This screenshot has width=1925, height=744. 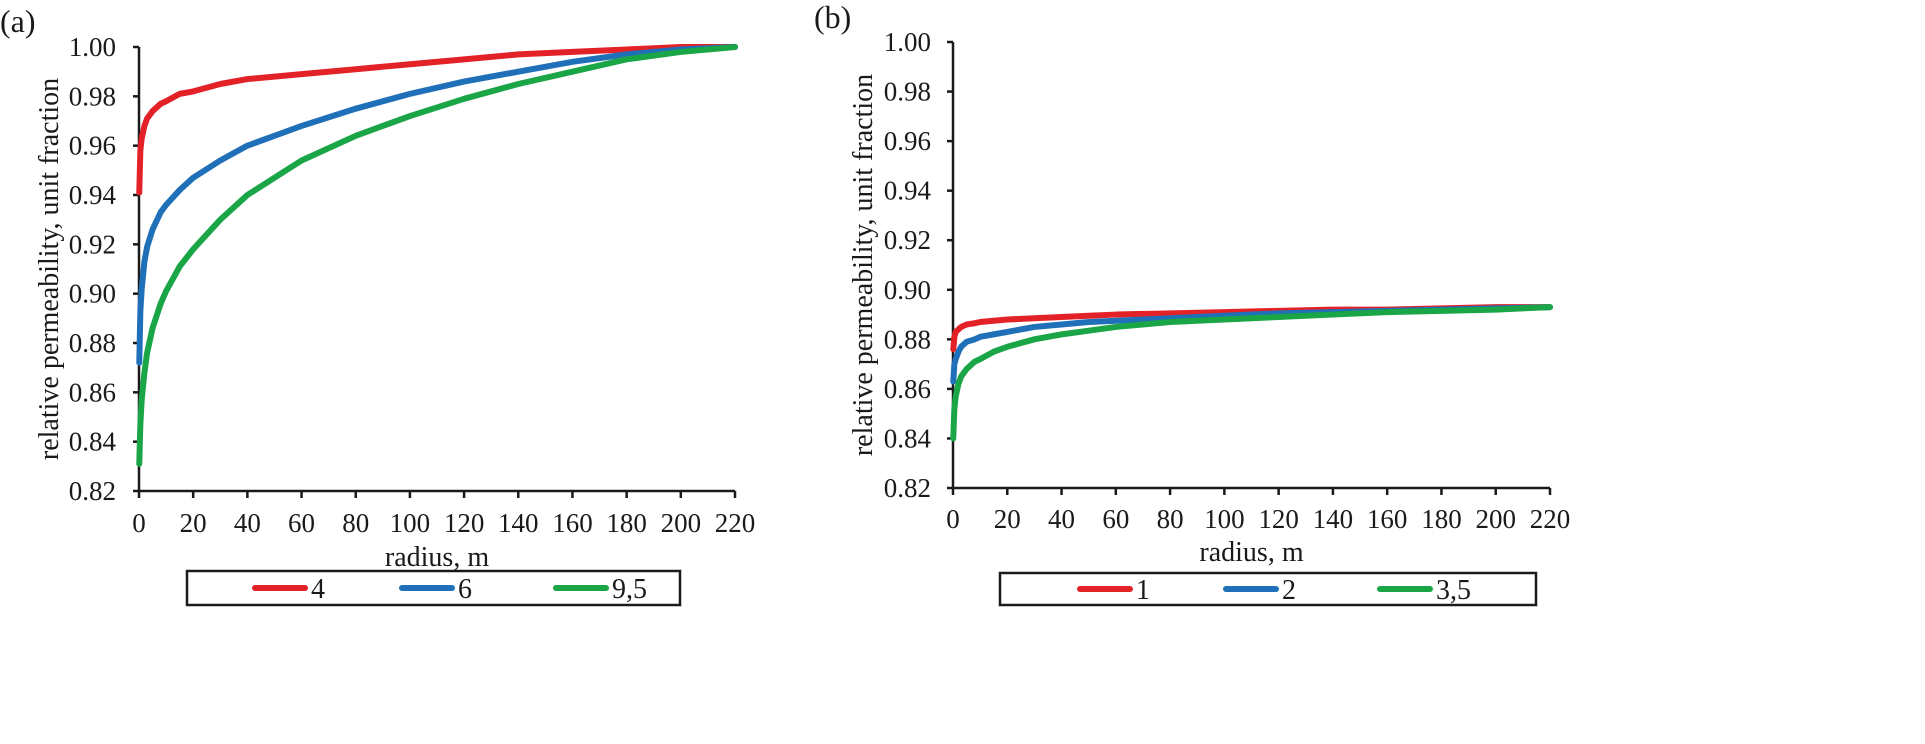 I want to click on legend: 4 6 9,5, so click(x=433, y=588).